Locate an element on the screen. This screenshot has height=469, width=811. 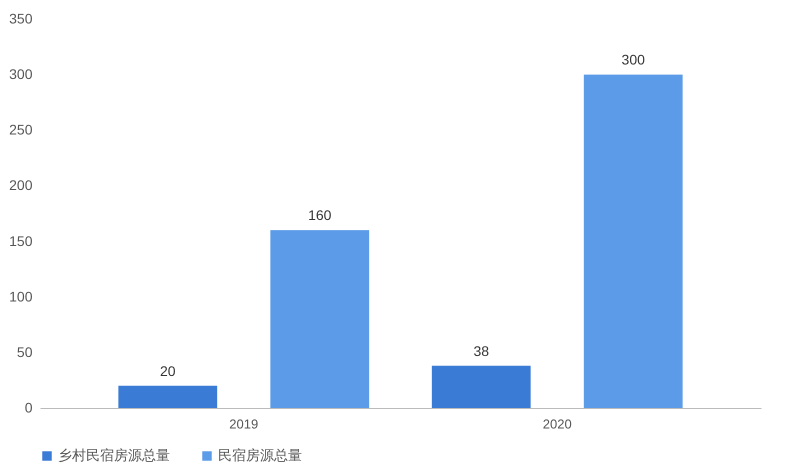
y-tick-label: 200 is located at coordinates (21, 185).